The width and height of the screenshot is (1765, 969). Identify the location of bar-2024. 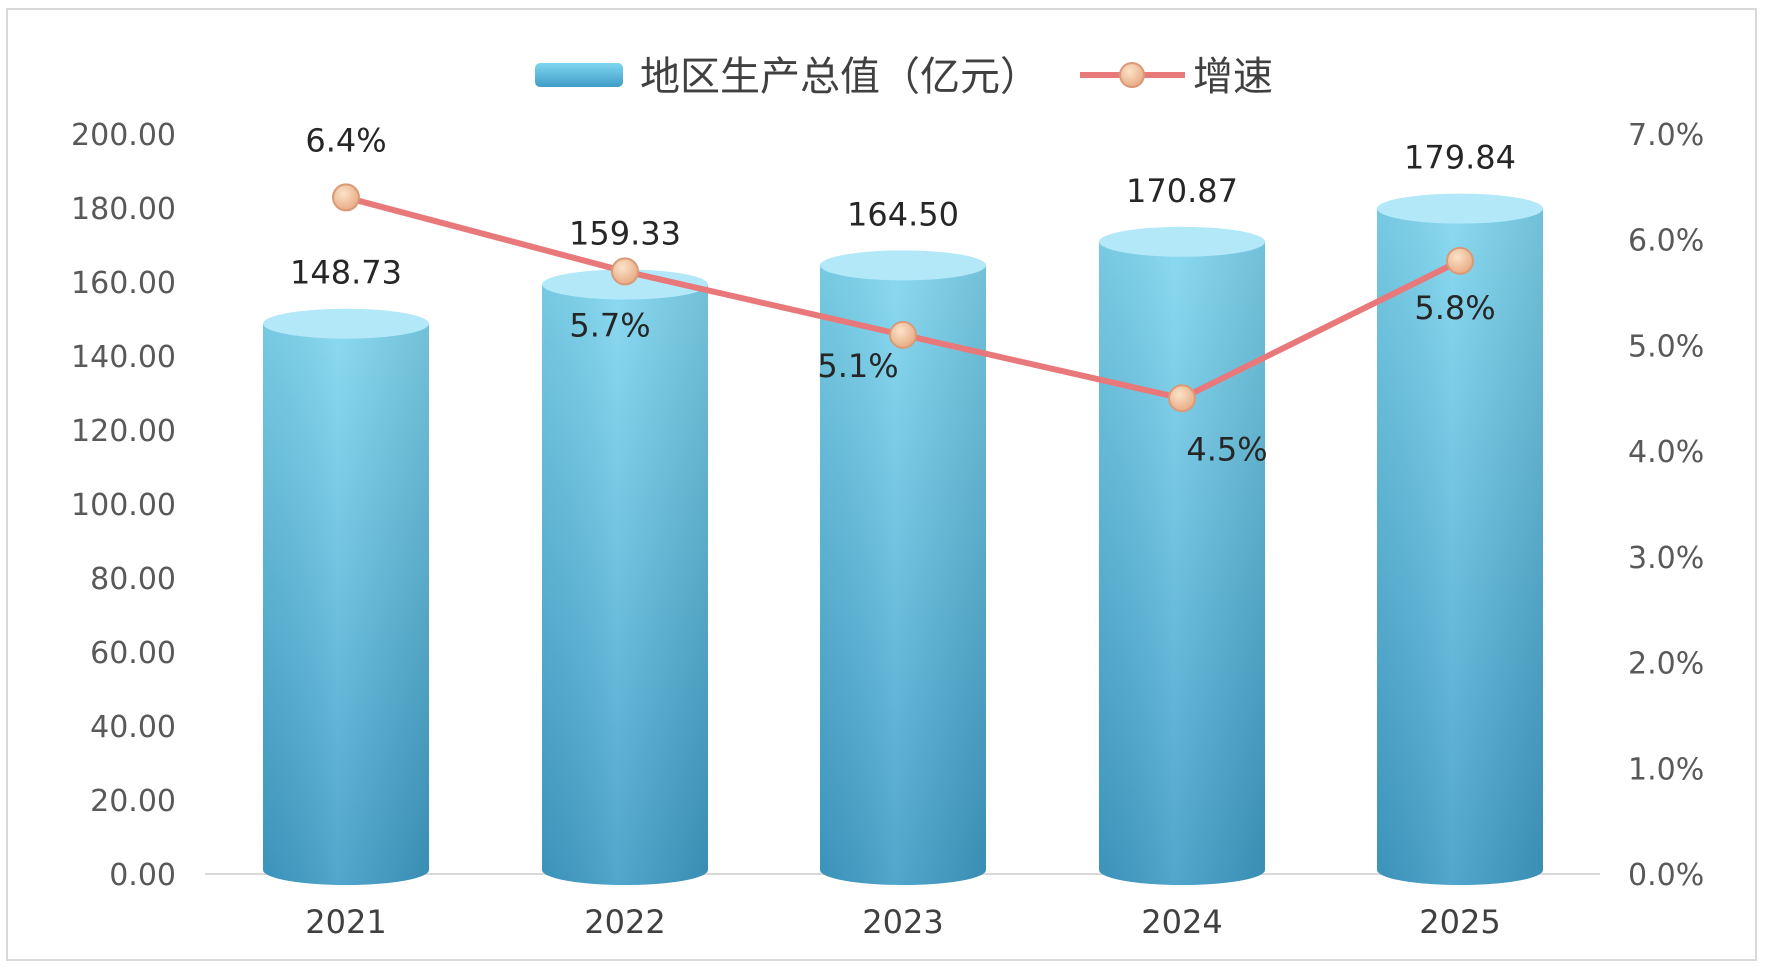
(1182, 555).